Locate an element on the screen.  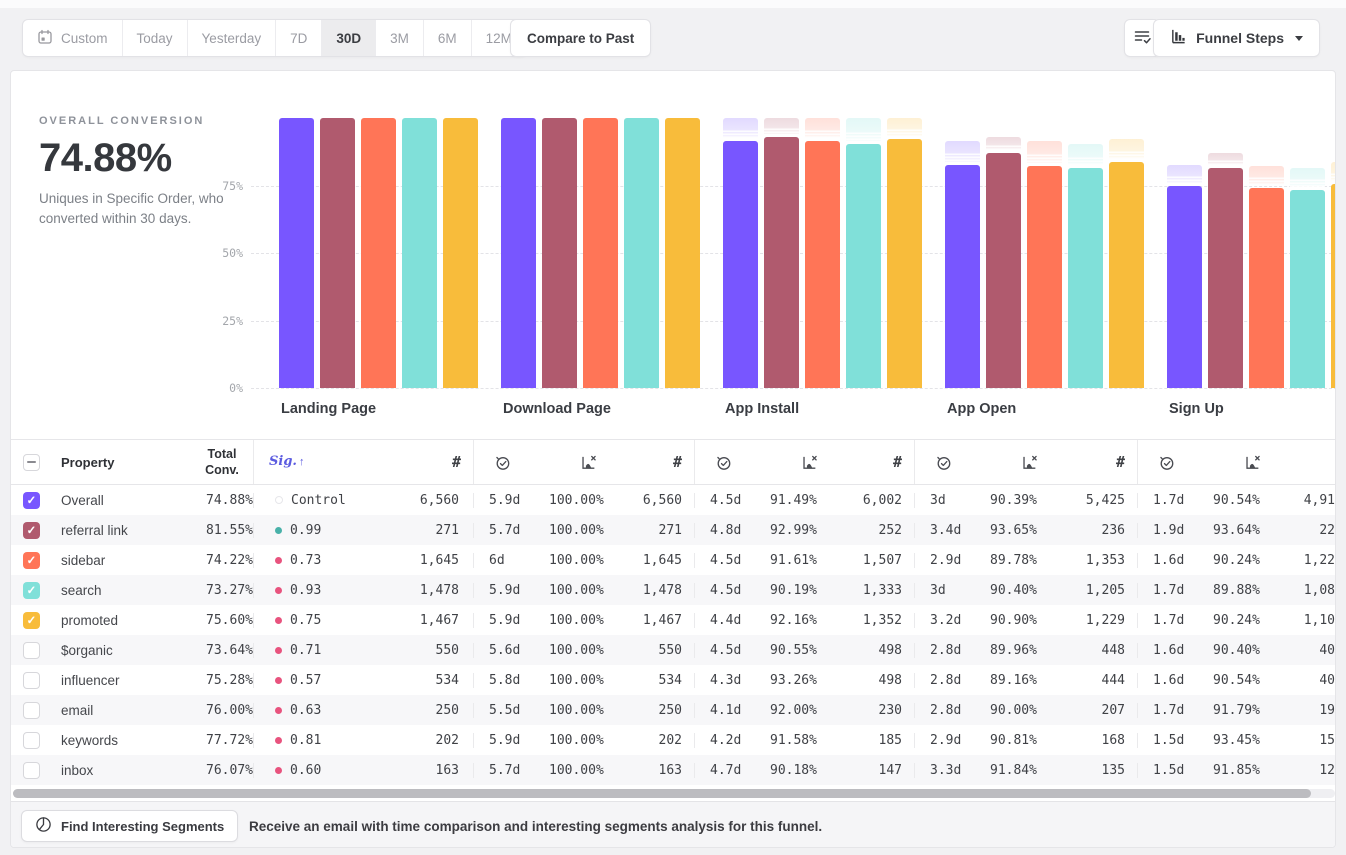
bar-promoted-landing-page is located at coordinates (460, 253).